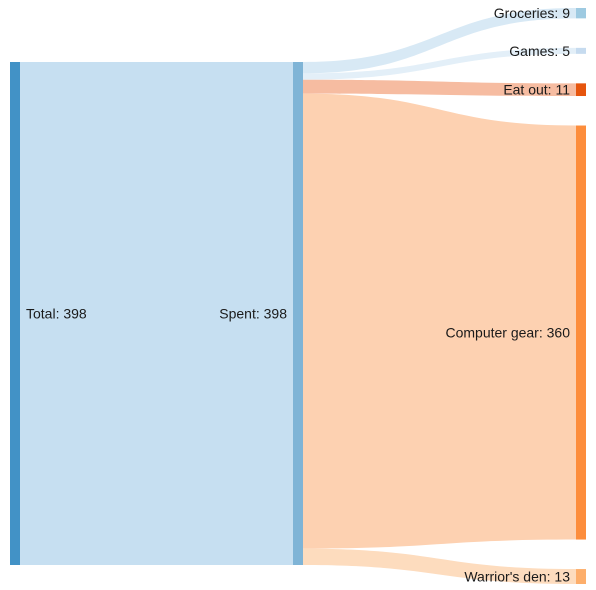  Describe the element at coordinates (56, 314) in the screenshot. I see `node-label-total: Total: 398` at that location.